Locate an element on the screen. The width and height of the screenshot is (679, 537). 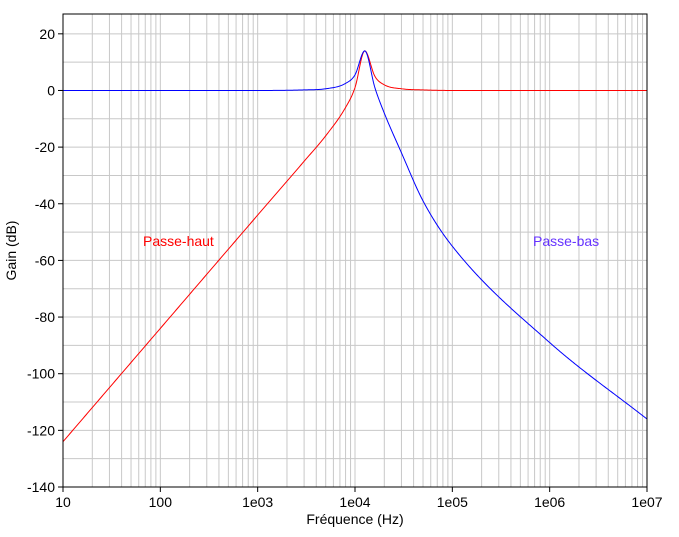
x-tick-label: 1e05 is located at coordinates (452, 502).